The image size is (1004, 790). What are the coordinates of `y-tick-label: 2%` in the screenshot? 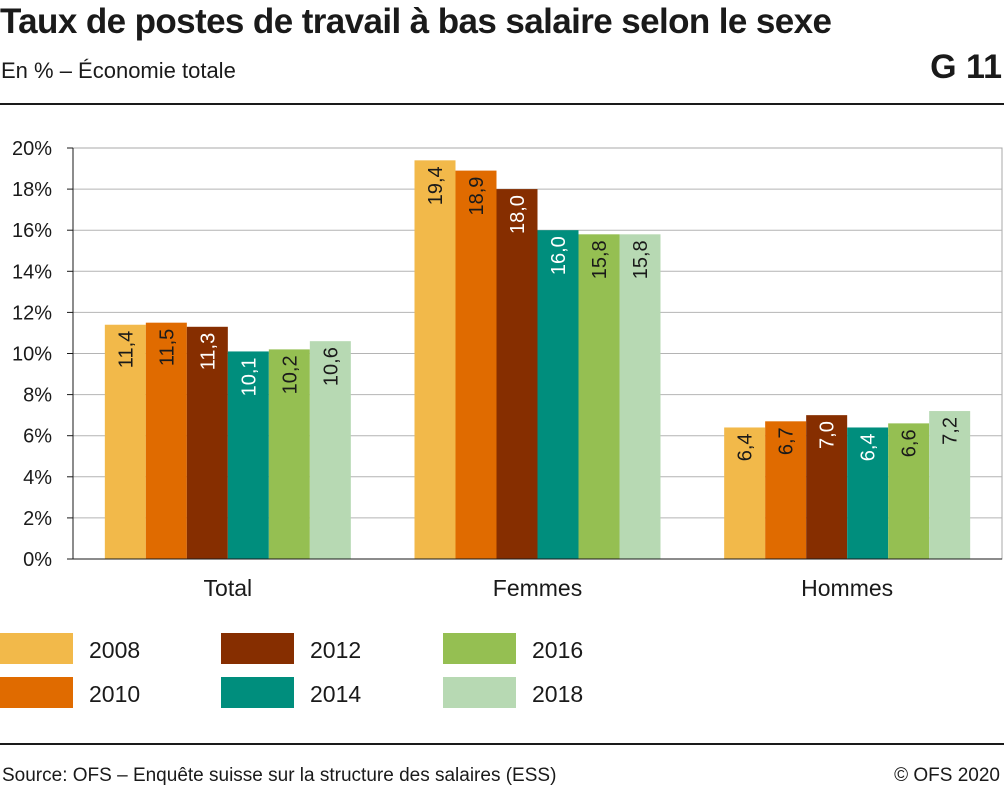 It's located at (37, 519).